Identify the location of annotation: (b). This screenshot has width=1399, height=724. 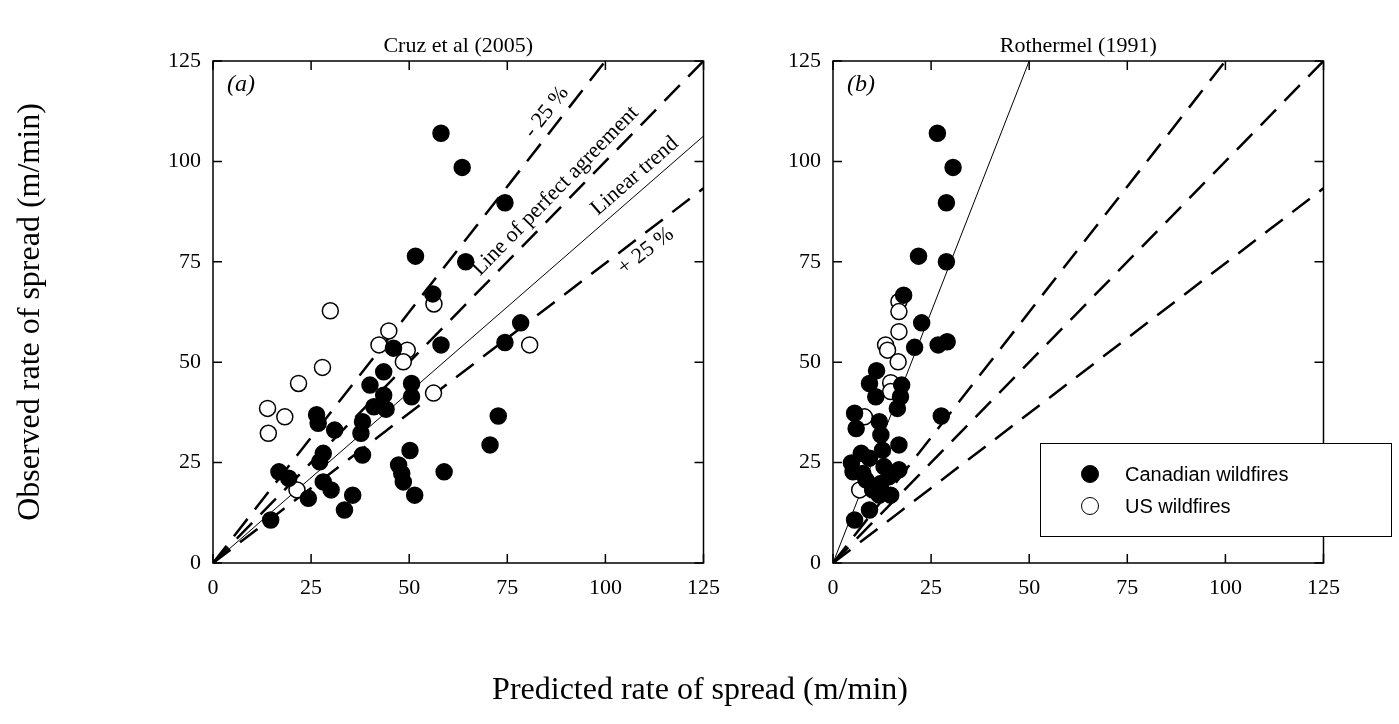
(861, 83).